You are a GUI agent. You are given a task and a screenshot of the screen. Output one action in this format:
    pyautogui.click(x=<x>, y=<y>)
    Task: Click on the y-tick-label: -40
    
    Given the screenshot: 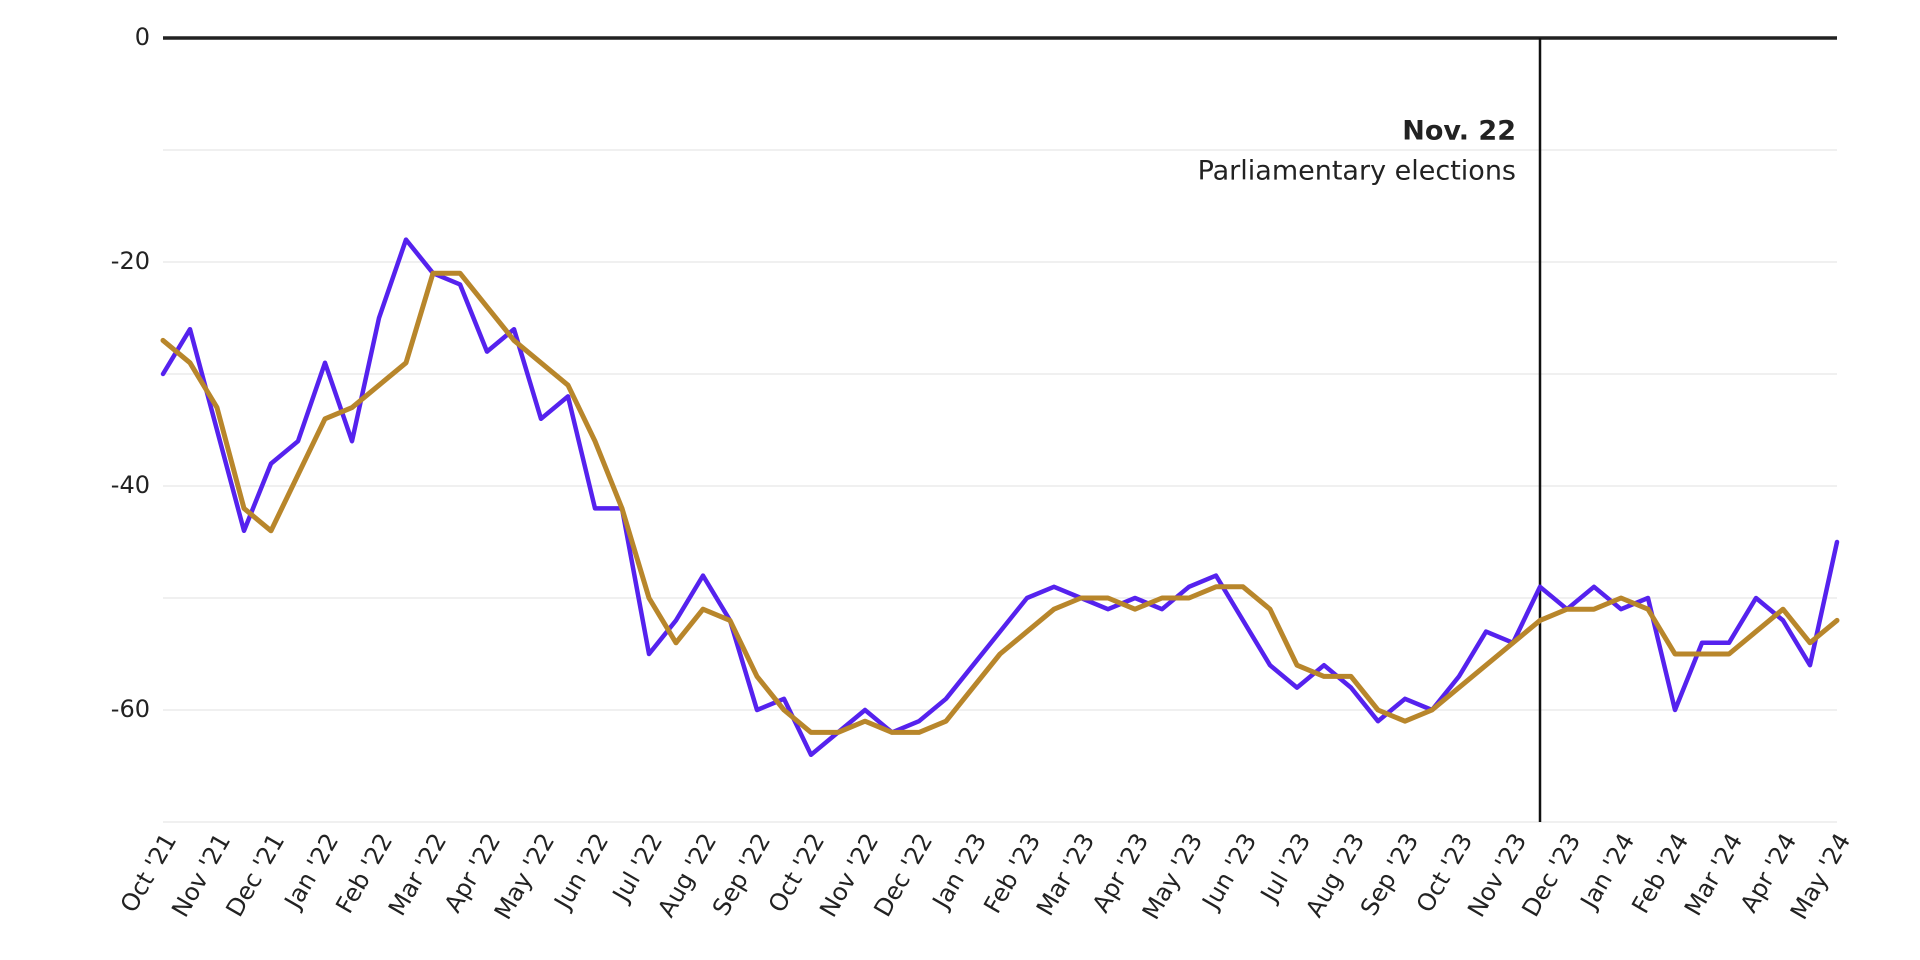 What is the action you would take?
    pyautogui.click(x=130, y=485)
    